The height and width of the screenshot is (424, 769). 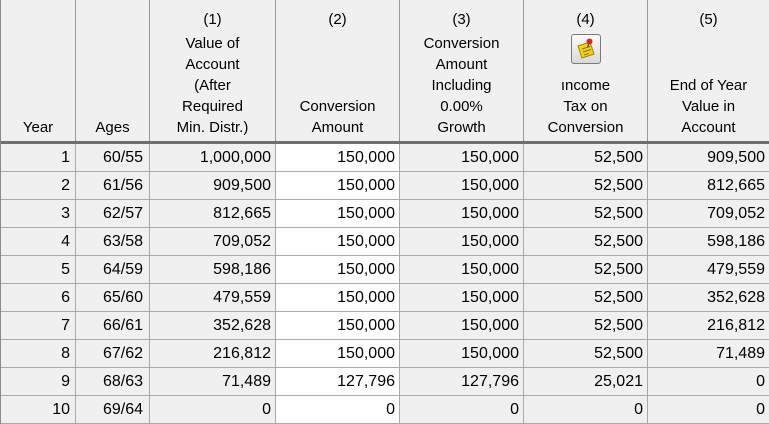 I want to click on header-conversion: (2) Conversion Amount, so click(x=338, y=70).